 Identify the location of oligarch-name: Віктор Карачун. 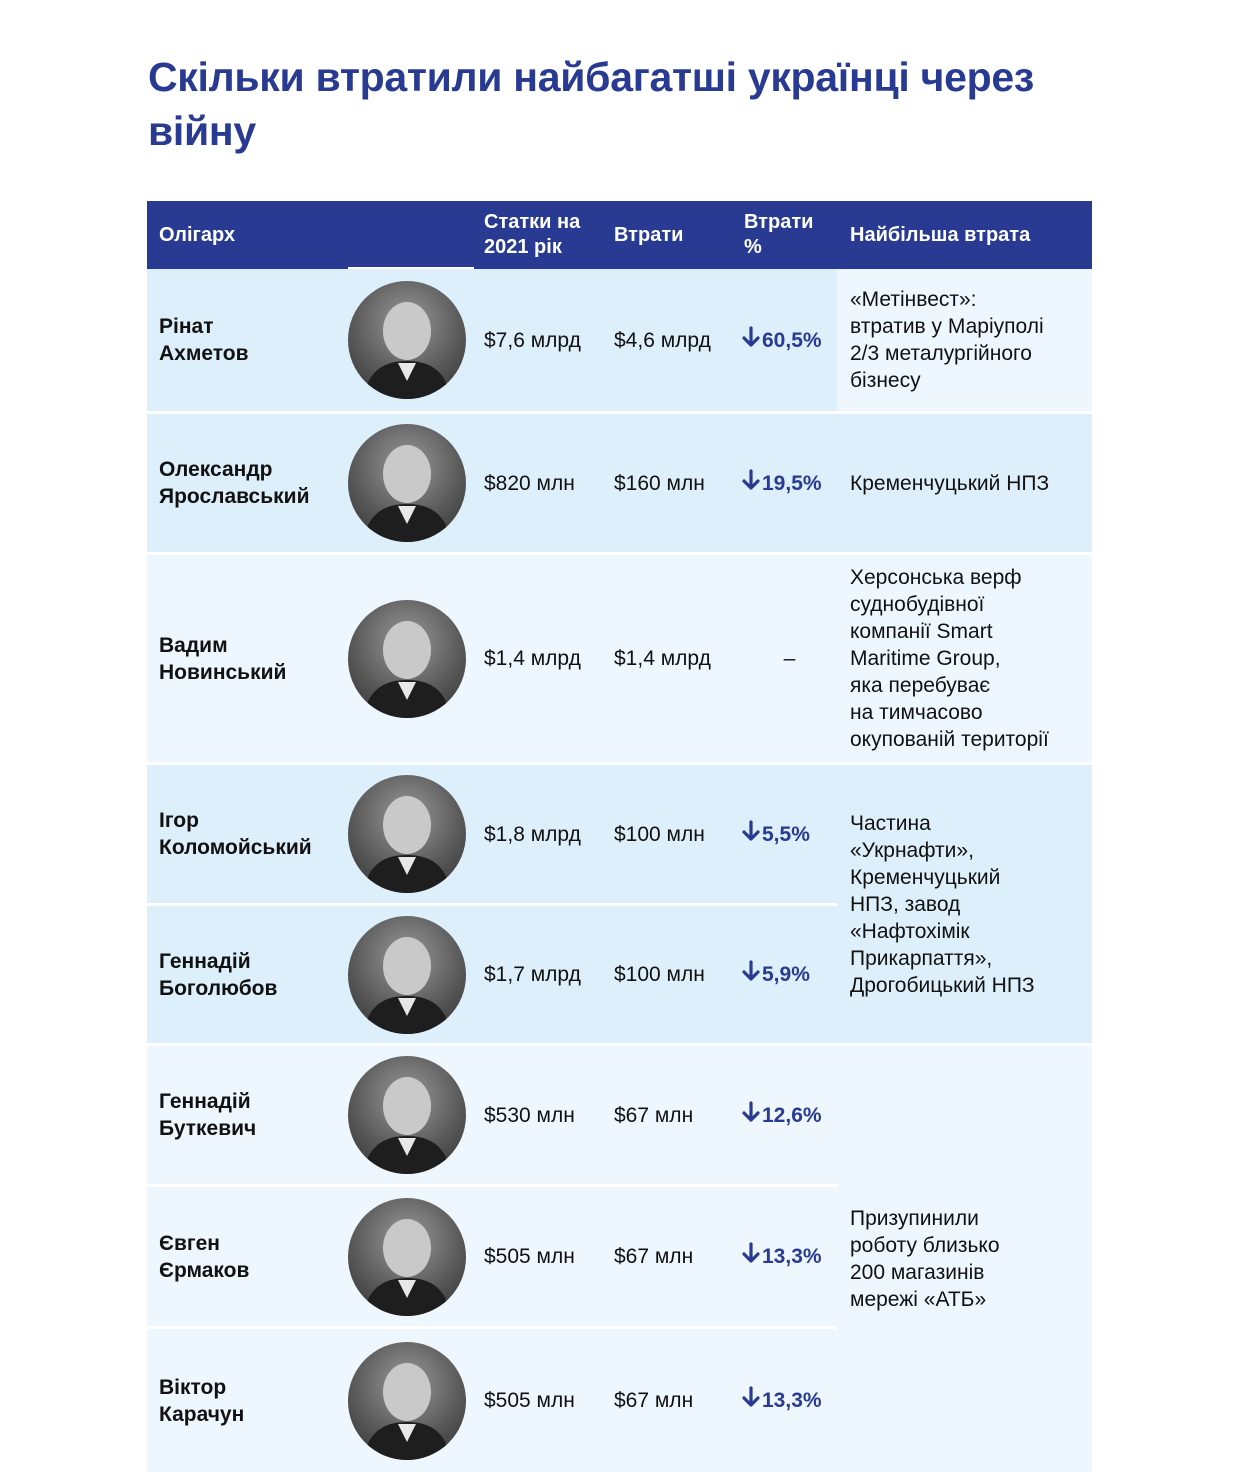
(202, 1400).